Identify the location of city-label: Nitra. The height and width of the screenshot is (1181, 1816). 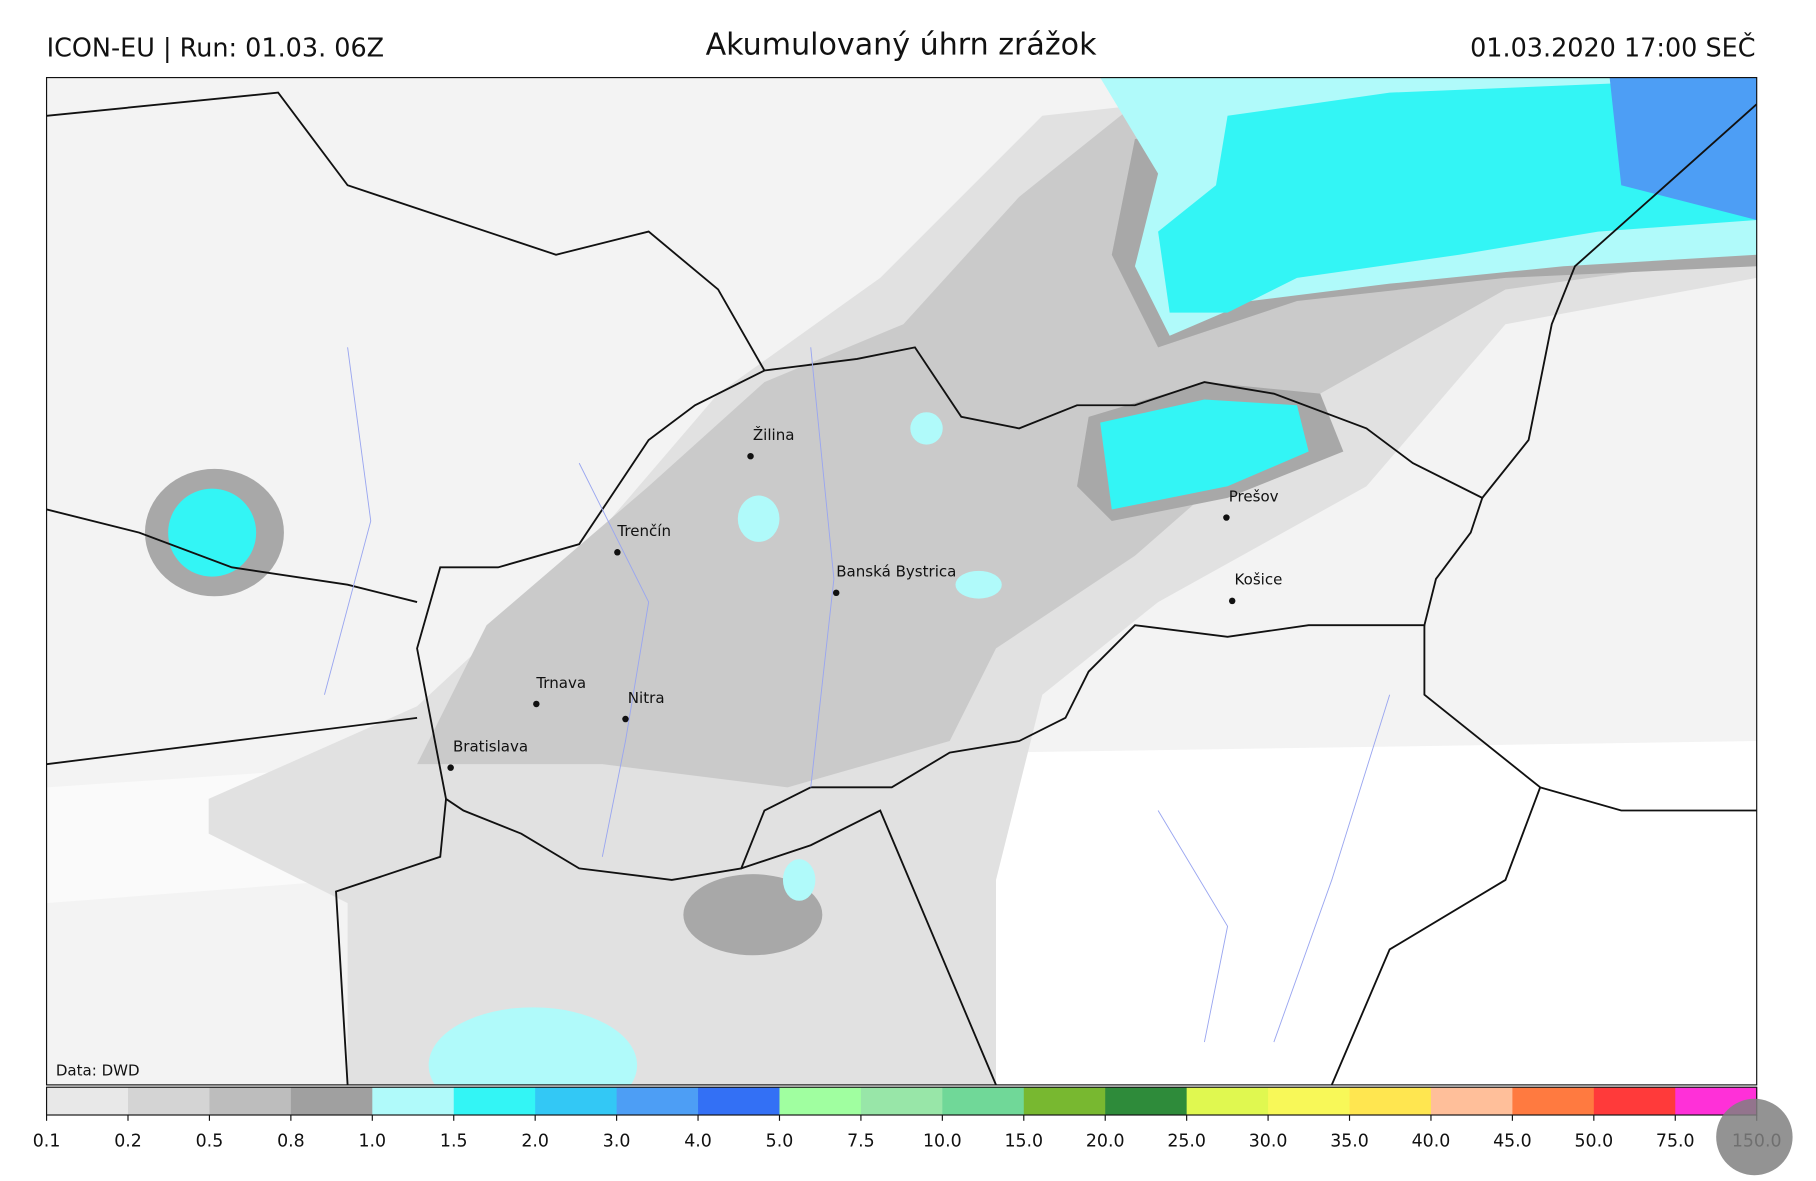
(646, 698).